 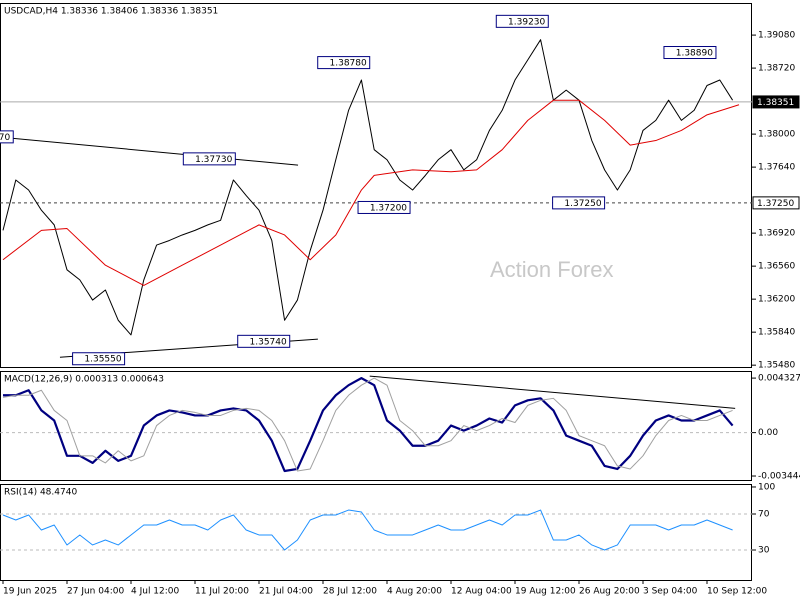 What do you see at coordinates (776, 168) in the screenshot?
I see `y-tick-label: 1.37640` at bounding box center [776, 168].